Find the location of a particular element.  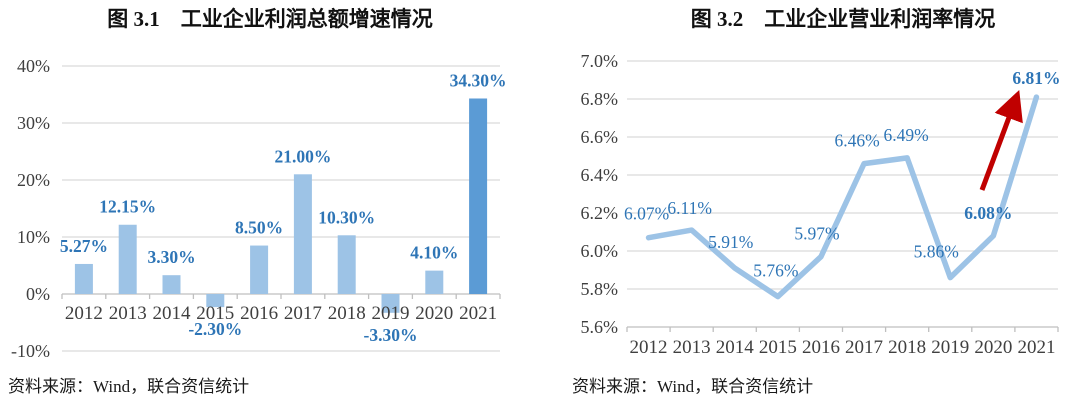

svg-text: 8.50% is located at coordinates (259, 228).